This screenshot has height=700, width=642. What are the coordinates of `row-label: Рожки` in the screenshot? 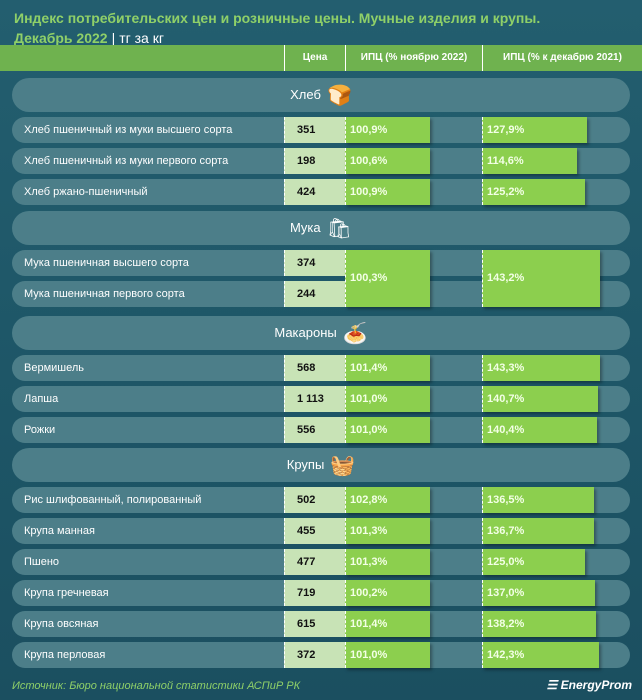 It's located at (40, 430).